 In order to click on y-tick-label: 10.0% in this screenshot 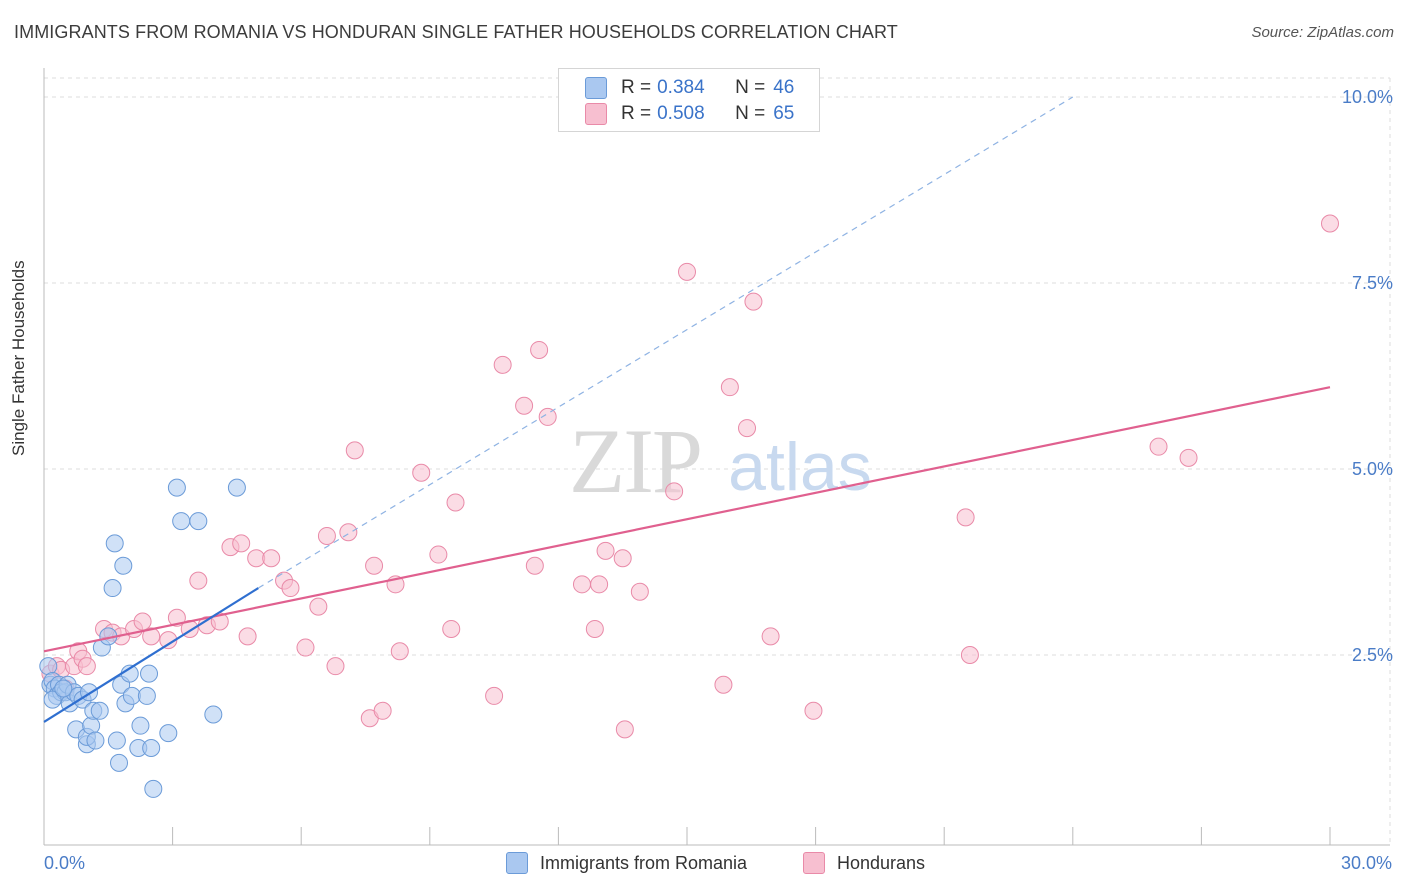, I will do `click(1367, 97)`.